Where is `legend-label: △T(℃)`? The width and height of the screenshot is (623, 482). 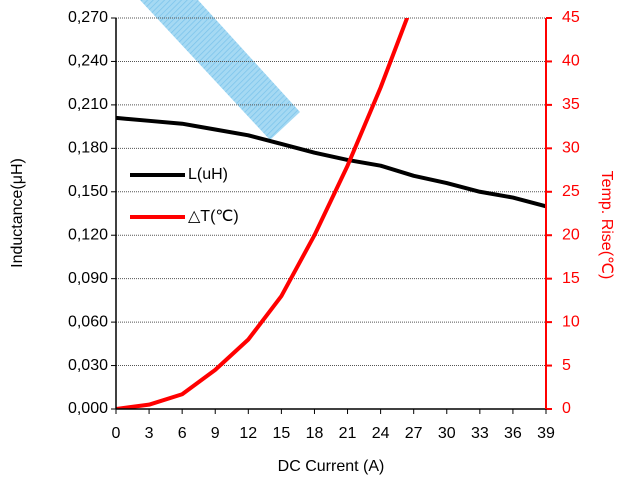 legend-label: △T(℃) is located at coordinates (213, 216).